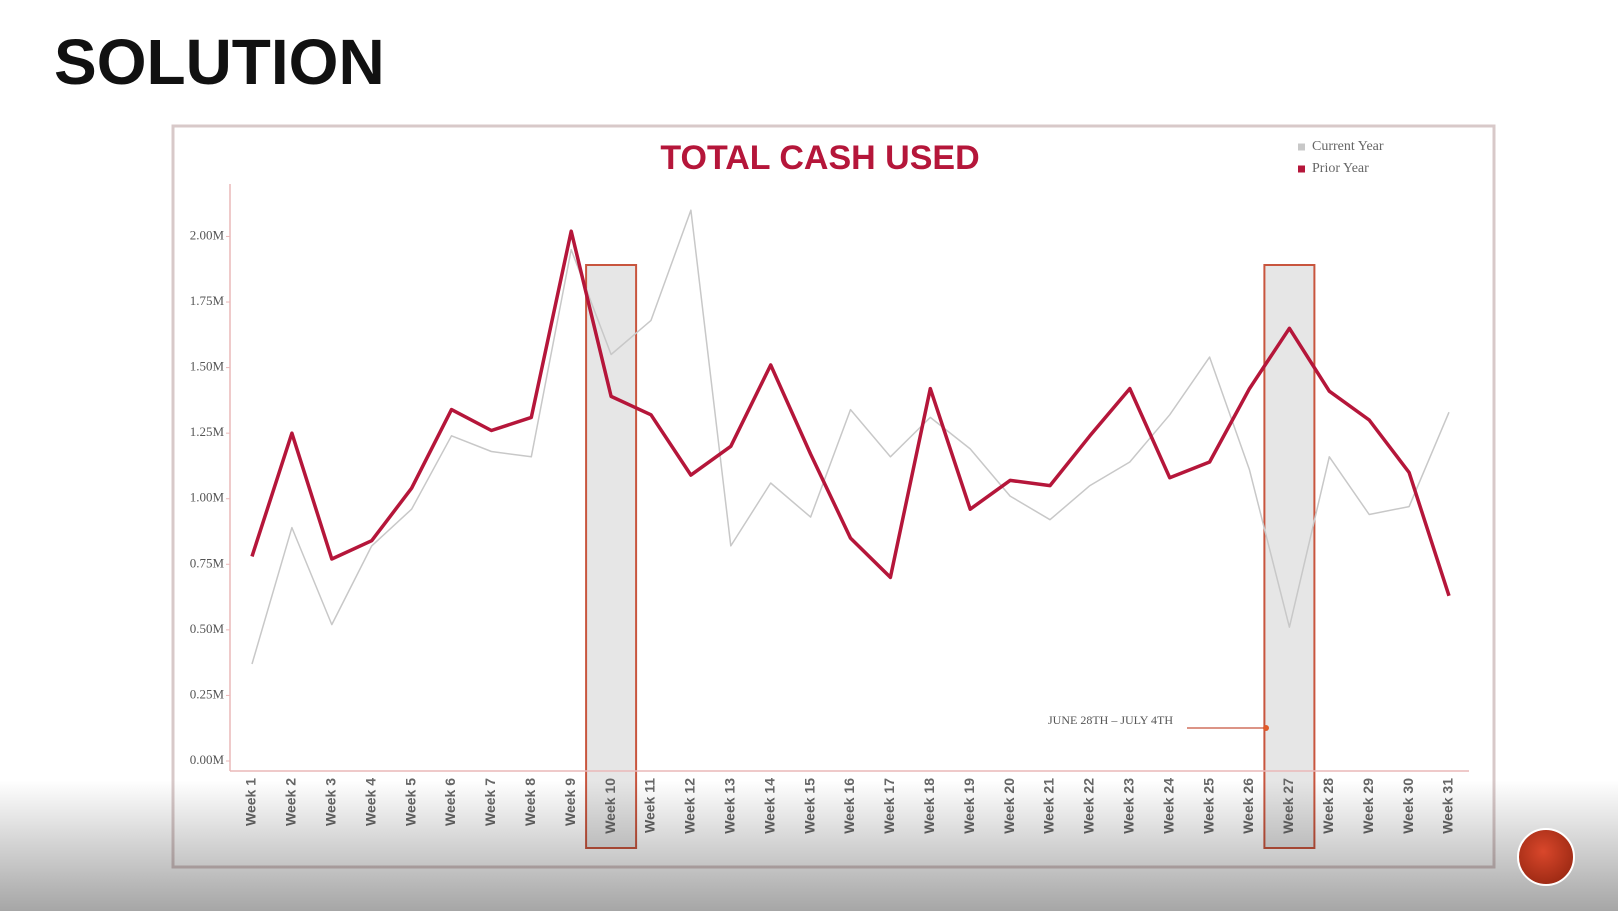 This screenshot has width=1618, height=916. Describe the element at coordinates (1340, 168) in the screenshot. I see `legend-label: Prior Year` at that location.